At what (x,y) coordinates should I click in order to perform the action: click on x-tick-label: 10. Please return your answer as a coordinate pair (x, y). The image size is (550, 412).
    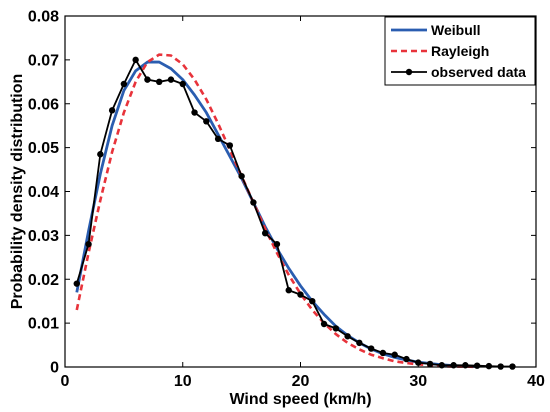
    Looking at the image, I should click on (183, 381).